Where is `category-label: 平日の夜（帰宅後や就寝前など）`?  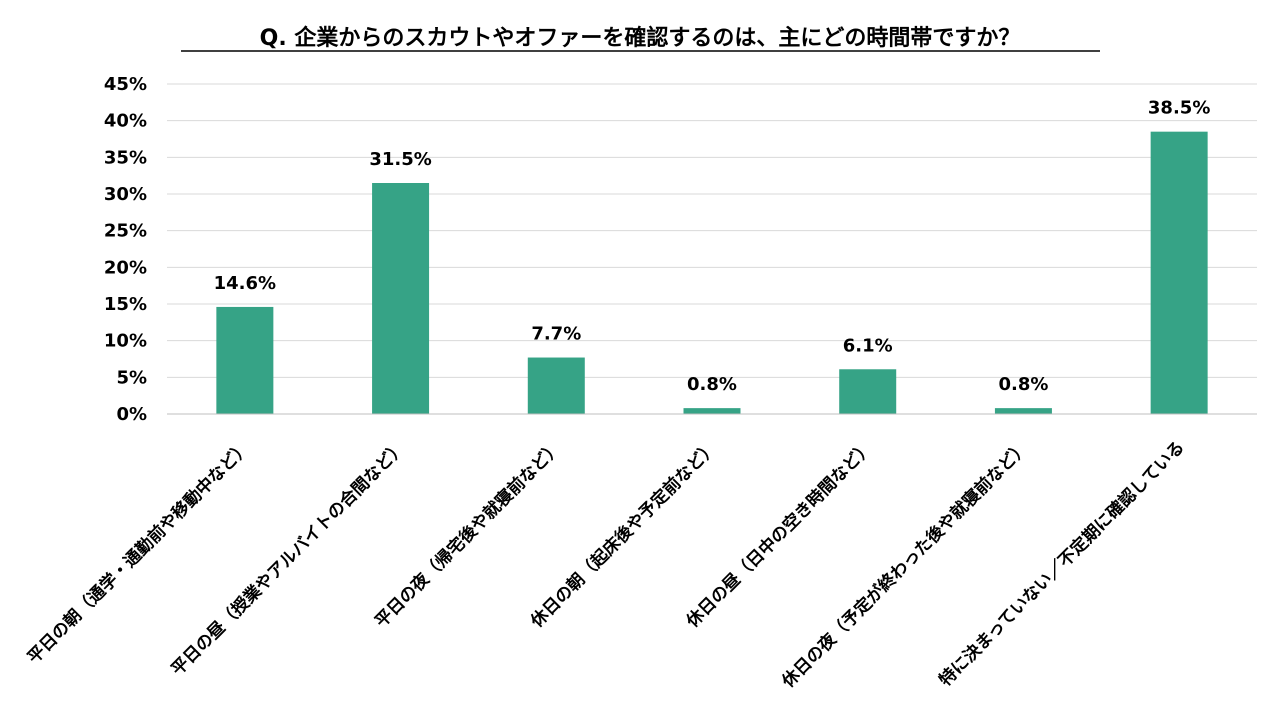
category-label: 平日の夜（帰宅後や就寝前など） is located at coordinates (468, 534).